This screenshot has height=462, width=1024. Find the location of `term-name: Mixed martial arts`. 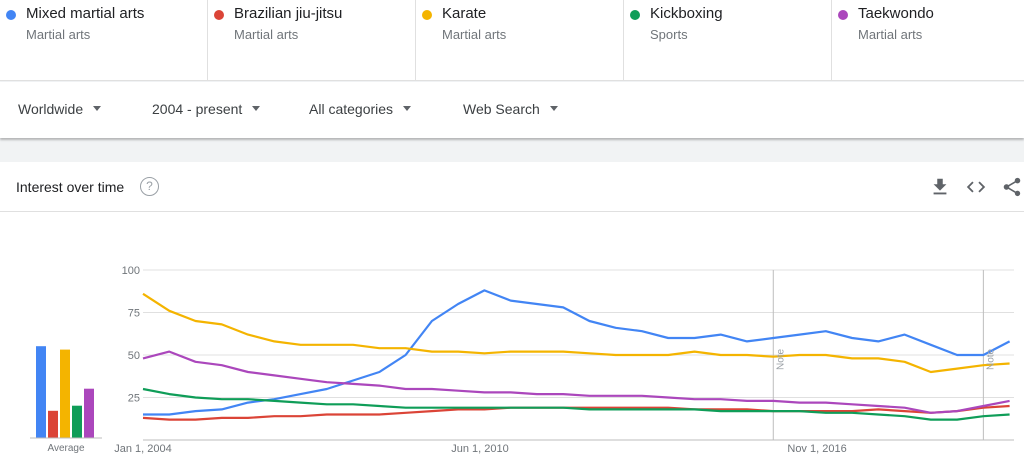

term-name: Mixed martial arts is located at coordinates (85, 13).